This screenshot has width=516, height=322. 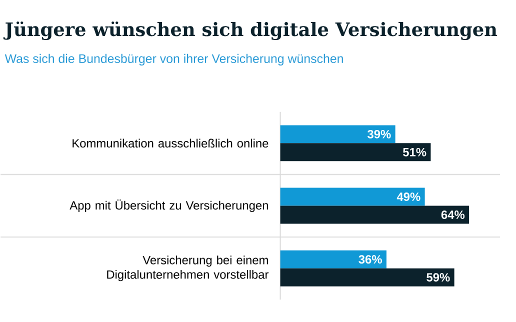 What do you see at coordinates (453, 215) in the screenshot?
I see `data-label: 64%` at bounding box center [453, 215].